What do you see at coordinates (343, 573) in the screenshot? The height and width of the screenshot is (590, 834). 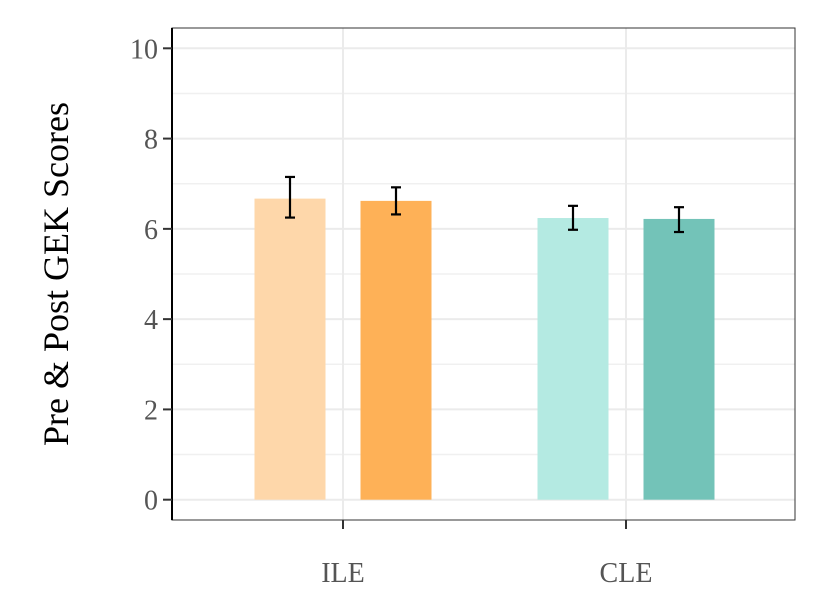 I see `x-tick-label: ILE` at bounding box center [343, 573].